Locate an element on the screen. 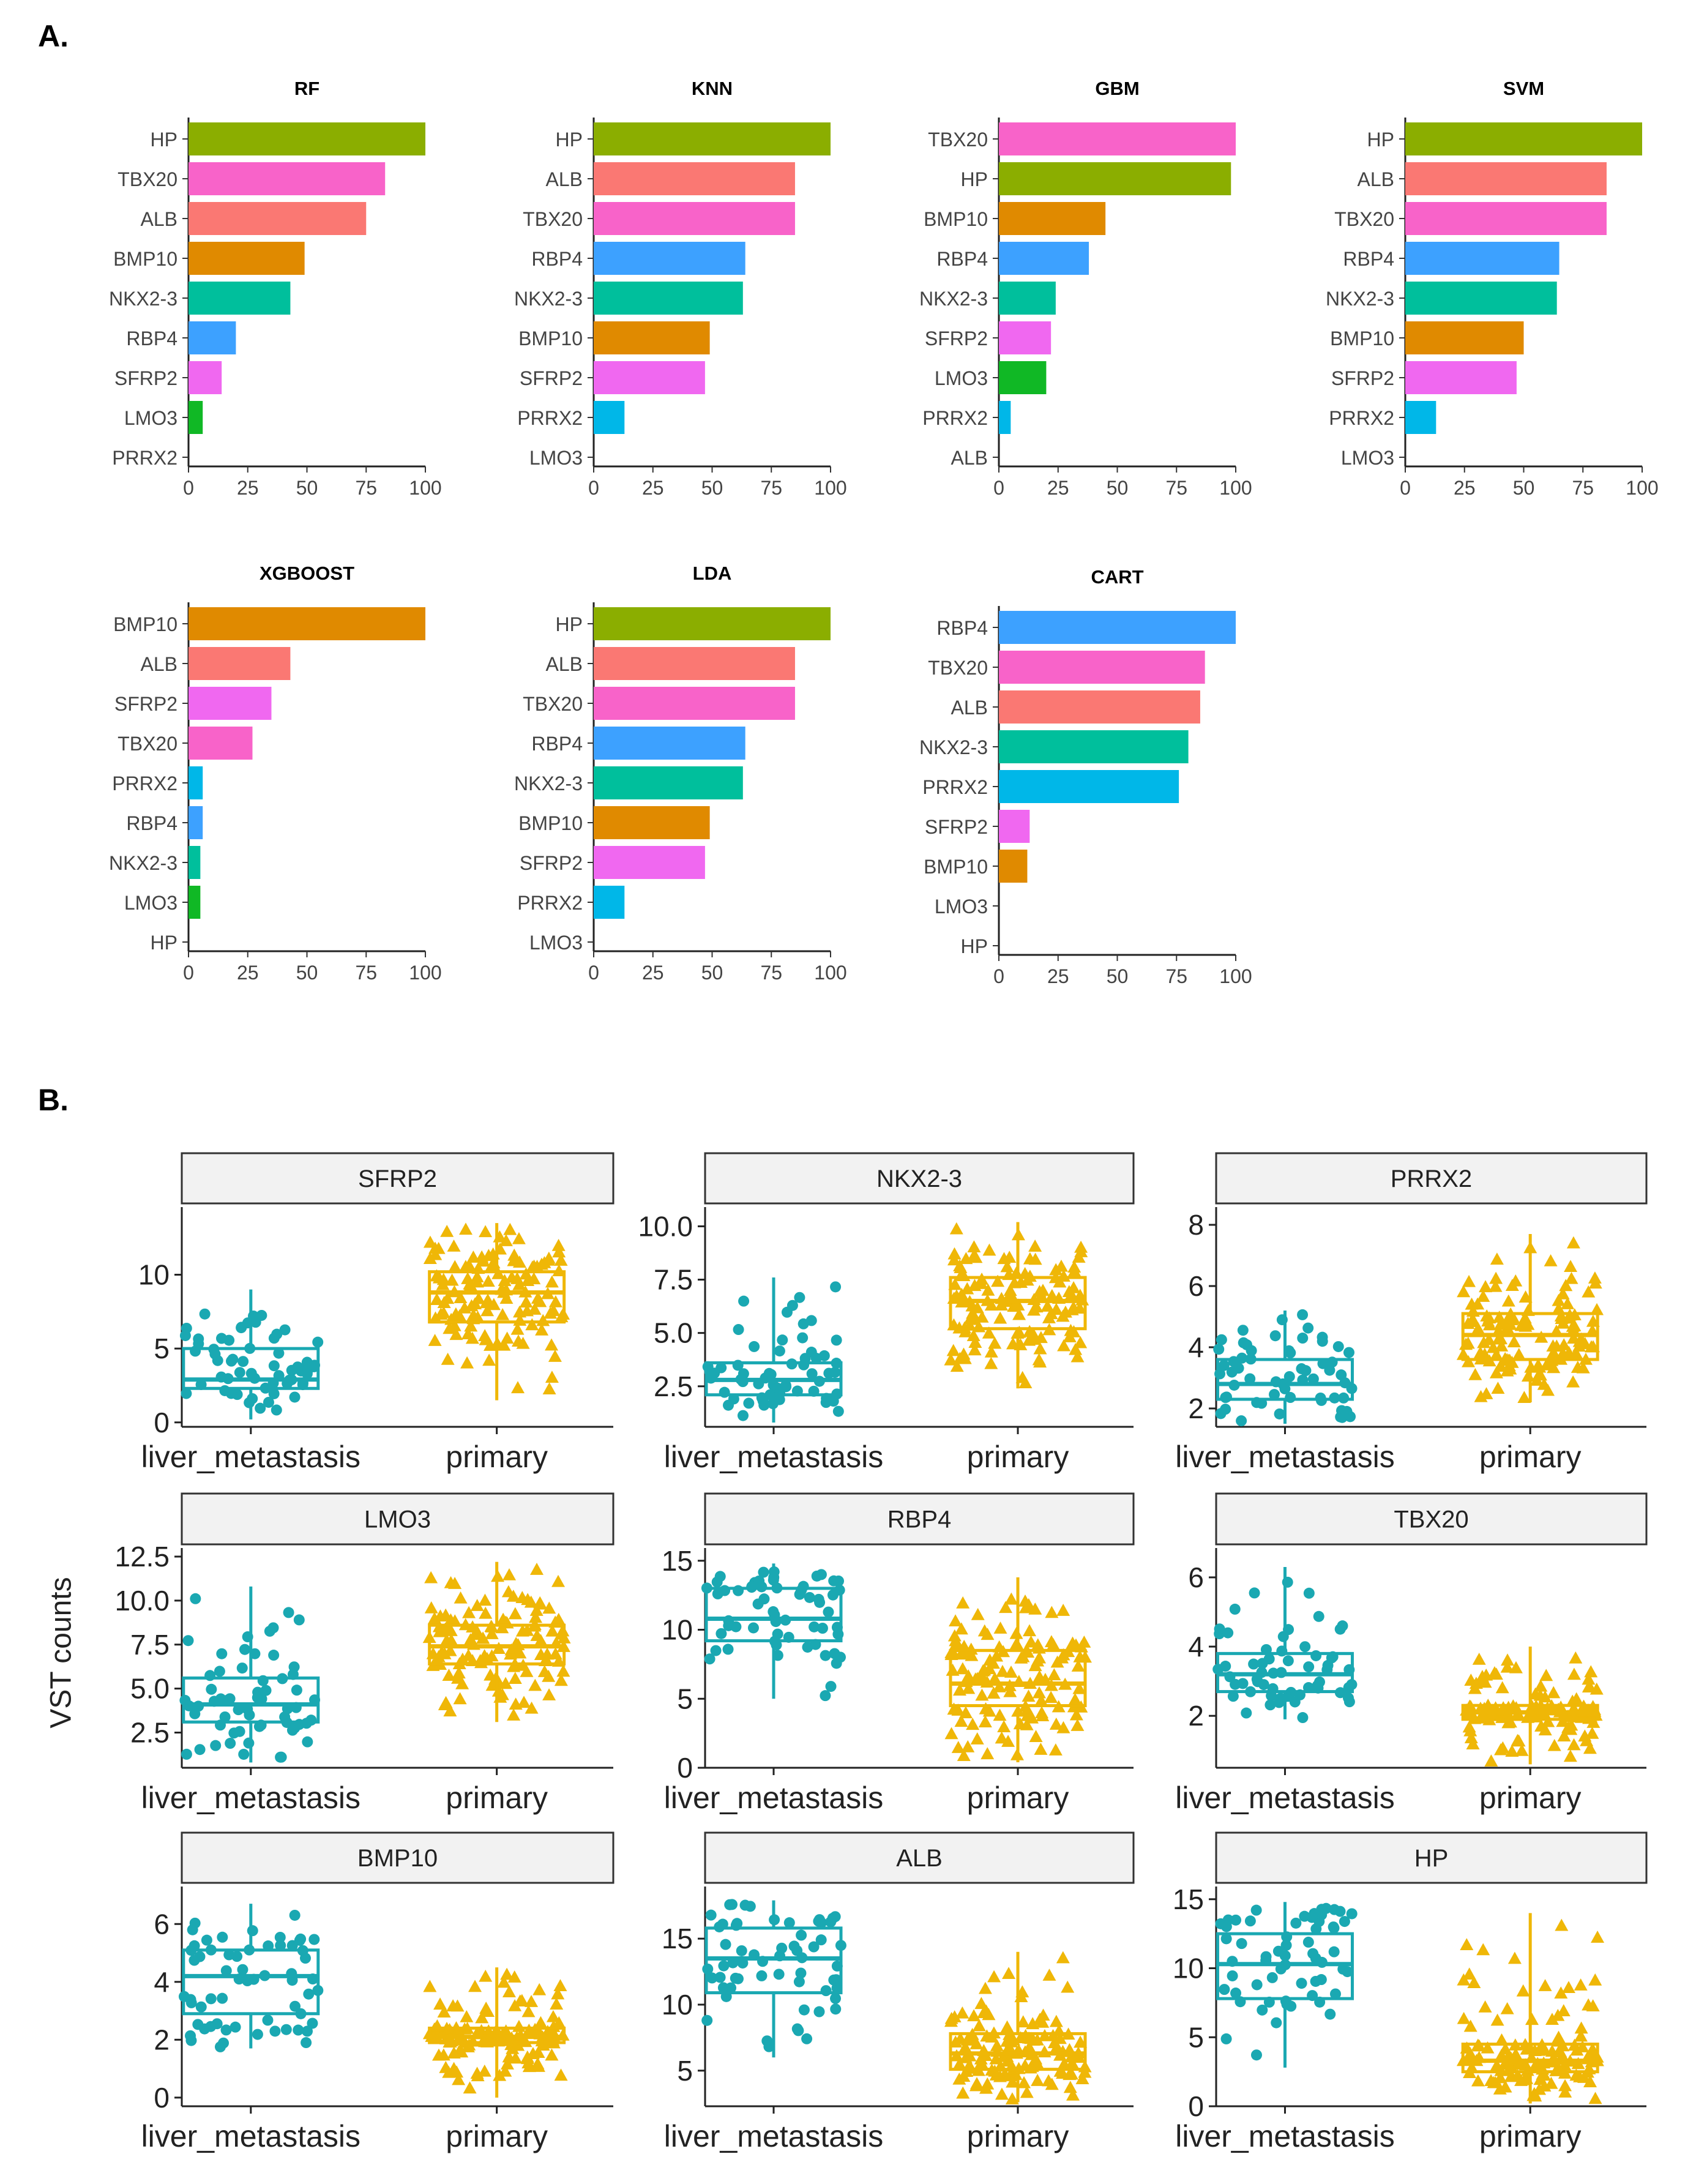 This screenshot has width=1696, height=2184. y-tick-label: LMO3 is located at coordinates (556, 458).